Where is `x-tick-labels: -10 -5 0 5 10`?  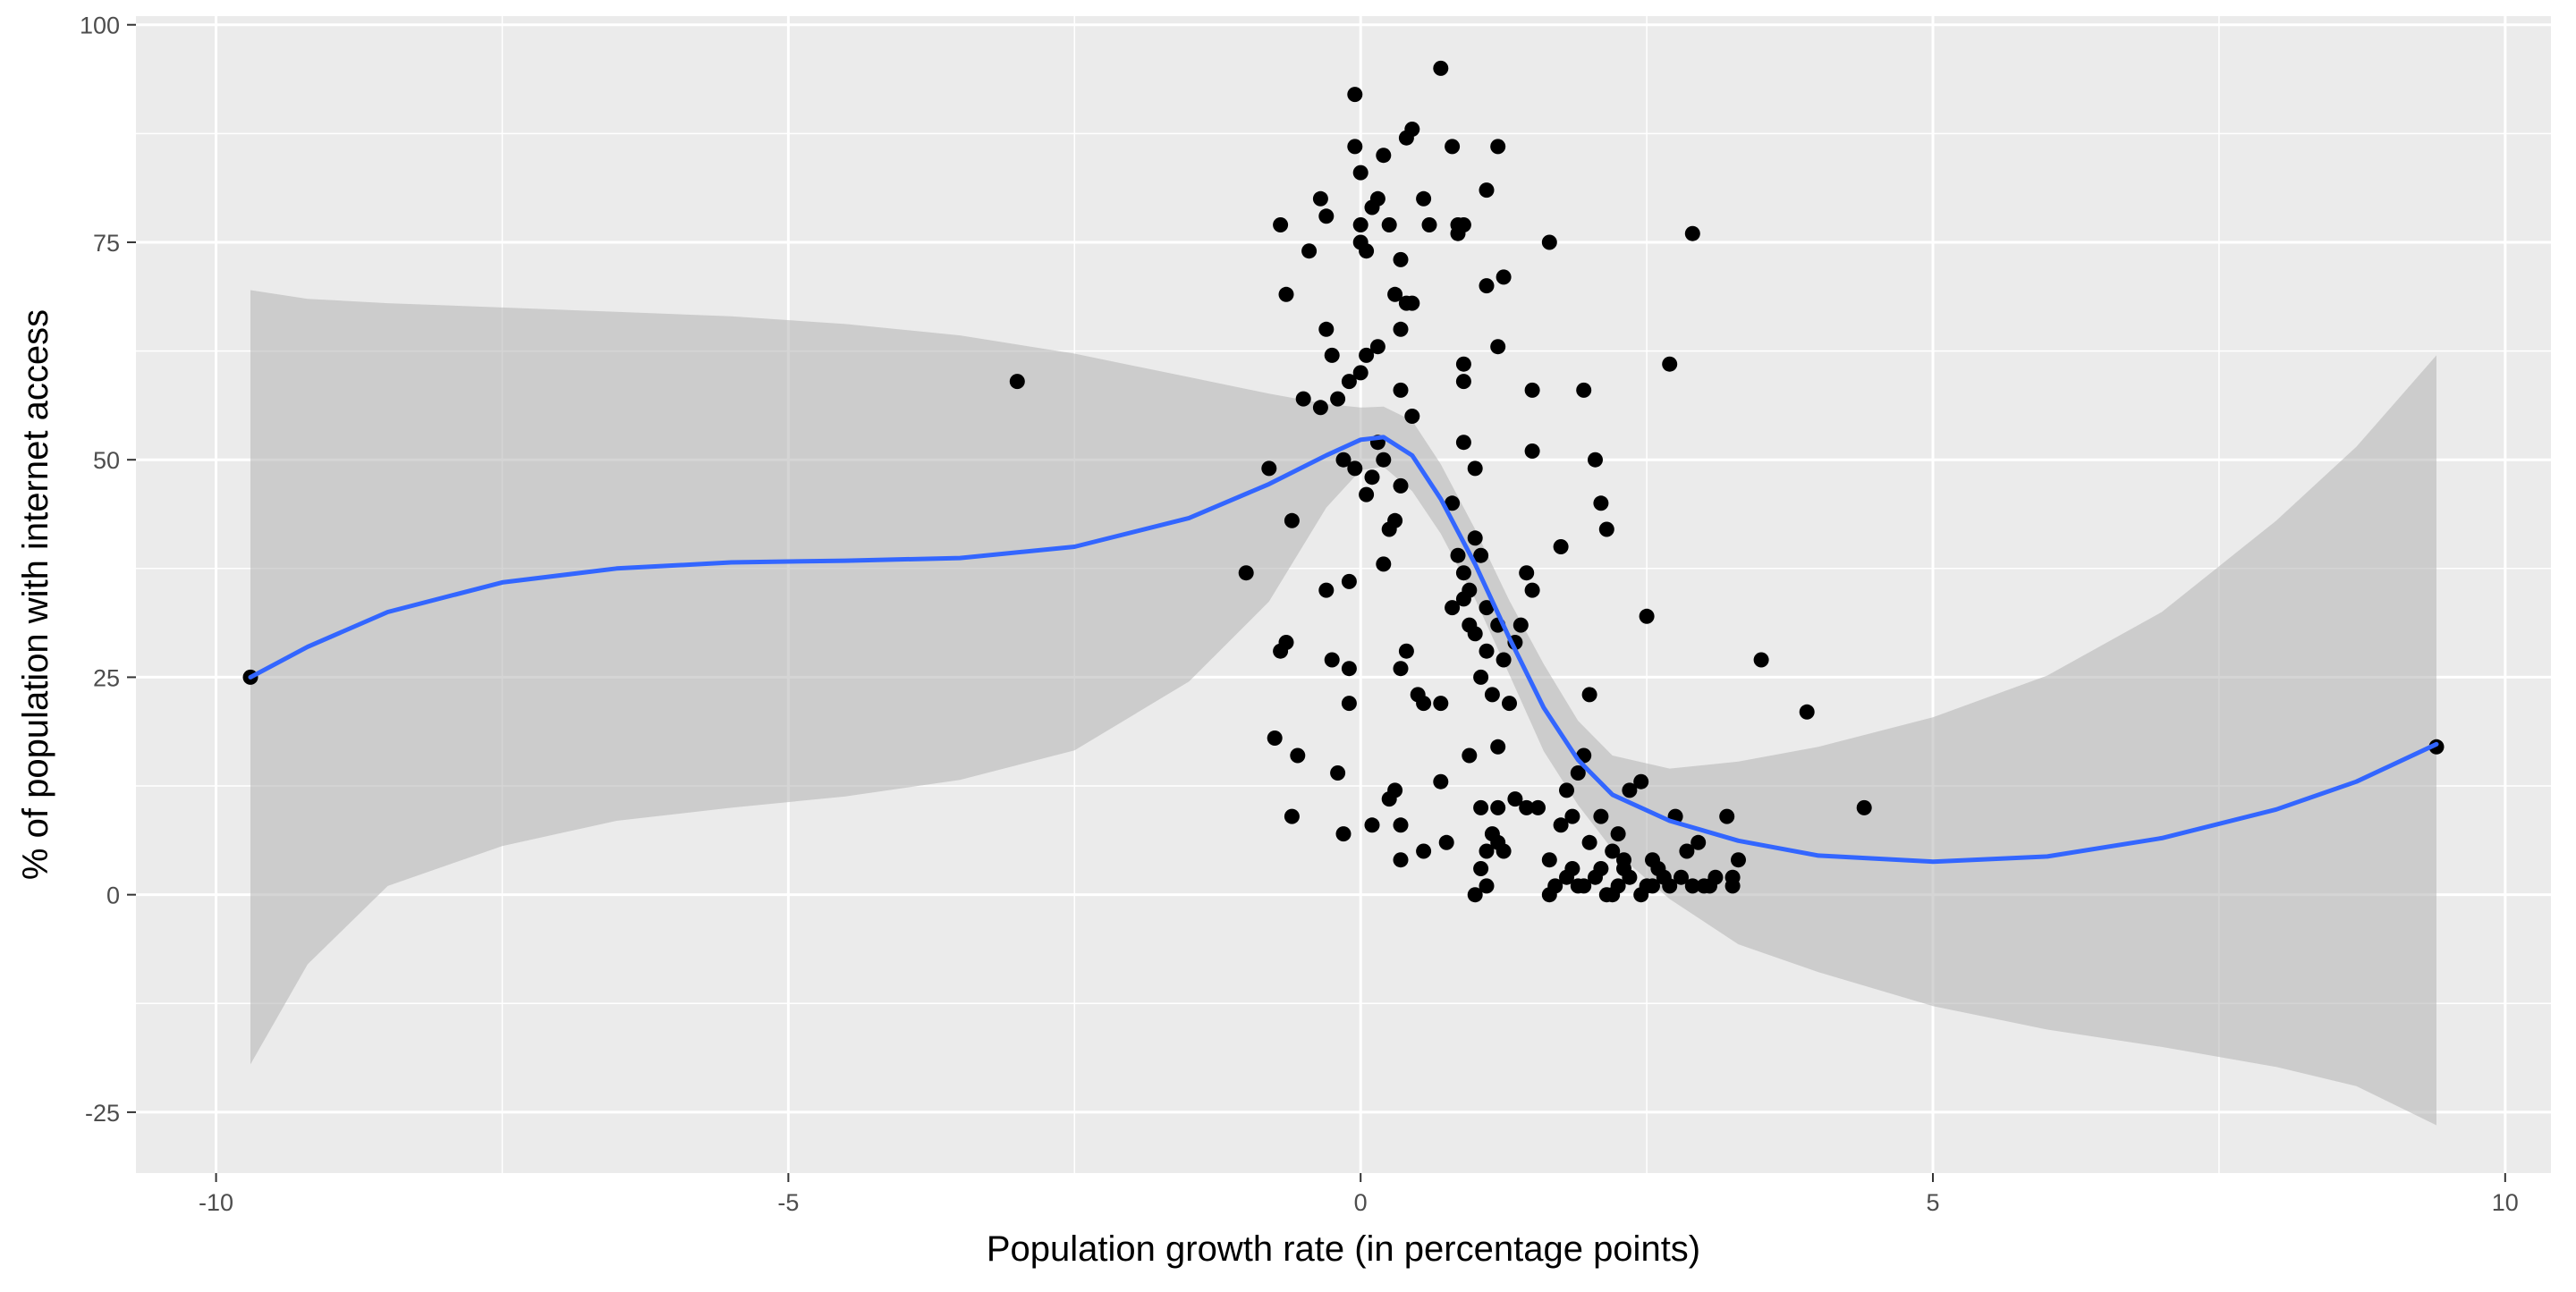
x-tick-labels: -10 -5 0 5 10 is located at coordinates (1359, 1203).